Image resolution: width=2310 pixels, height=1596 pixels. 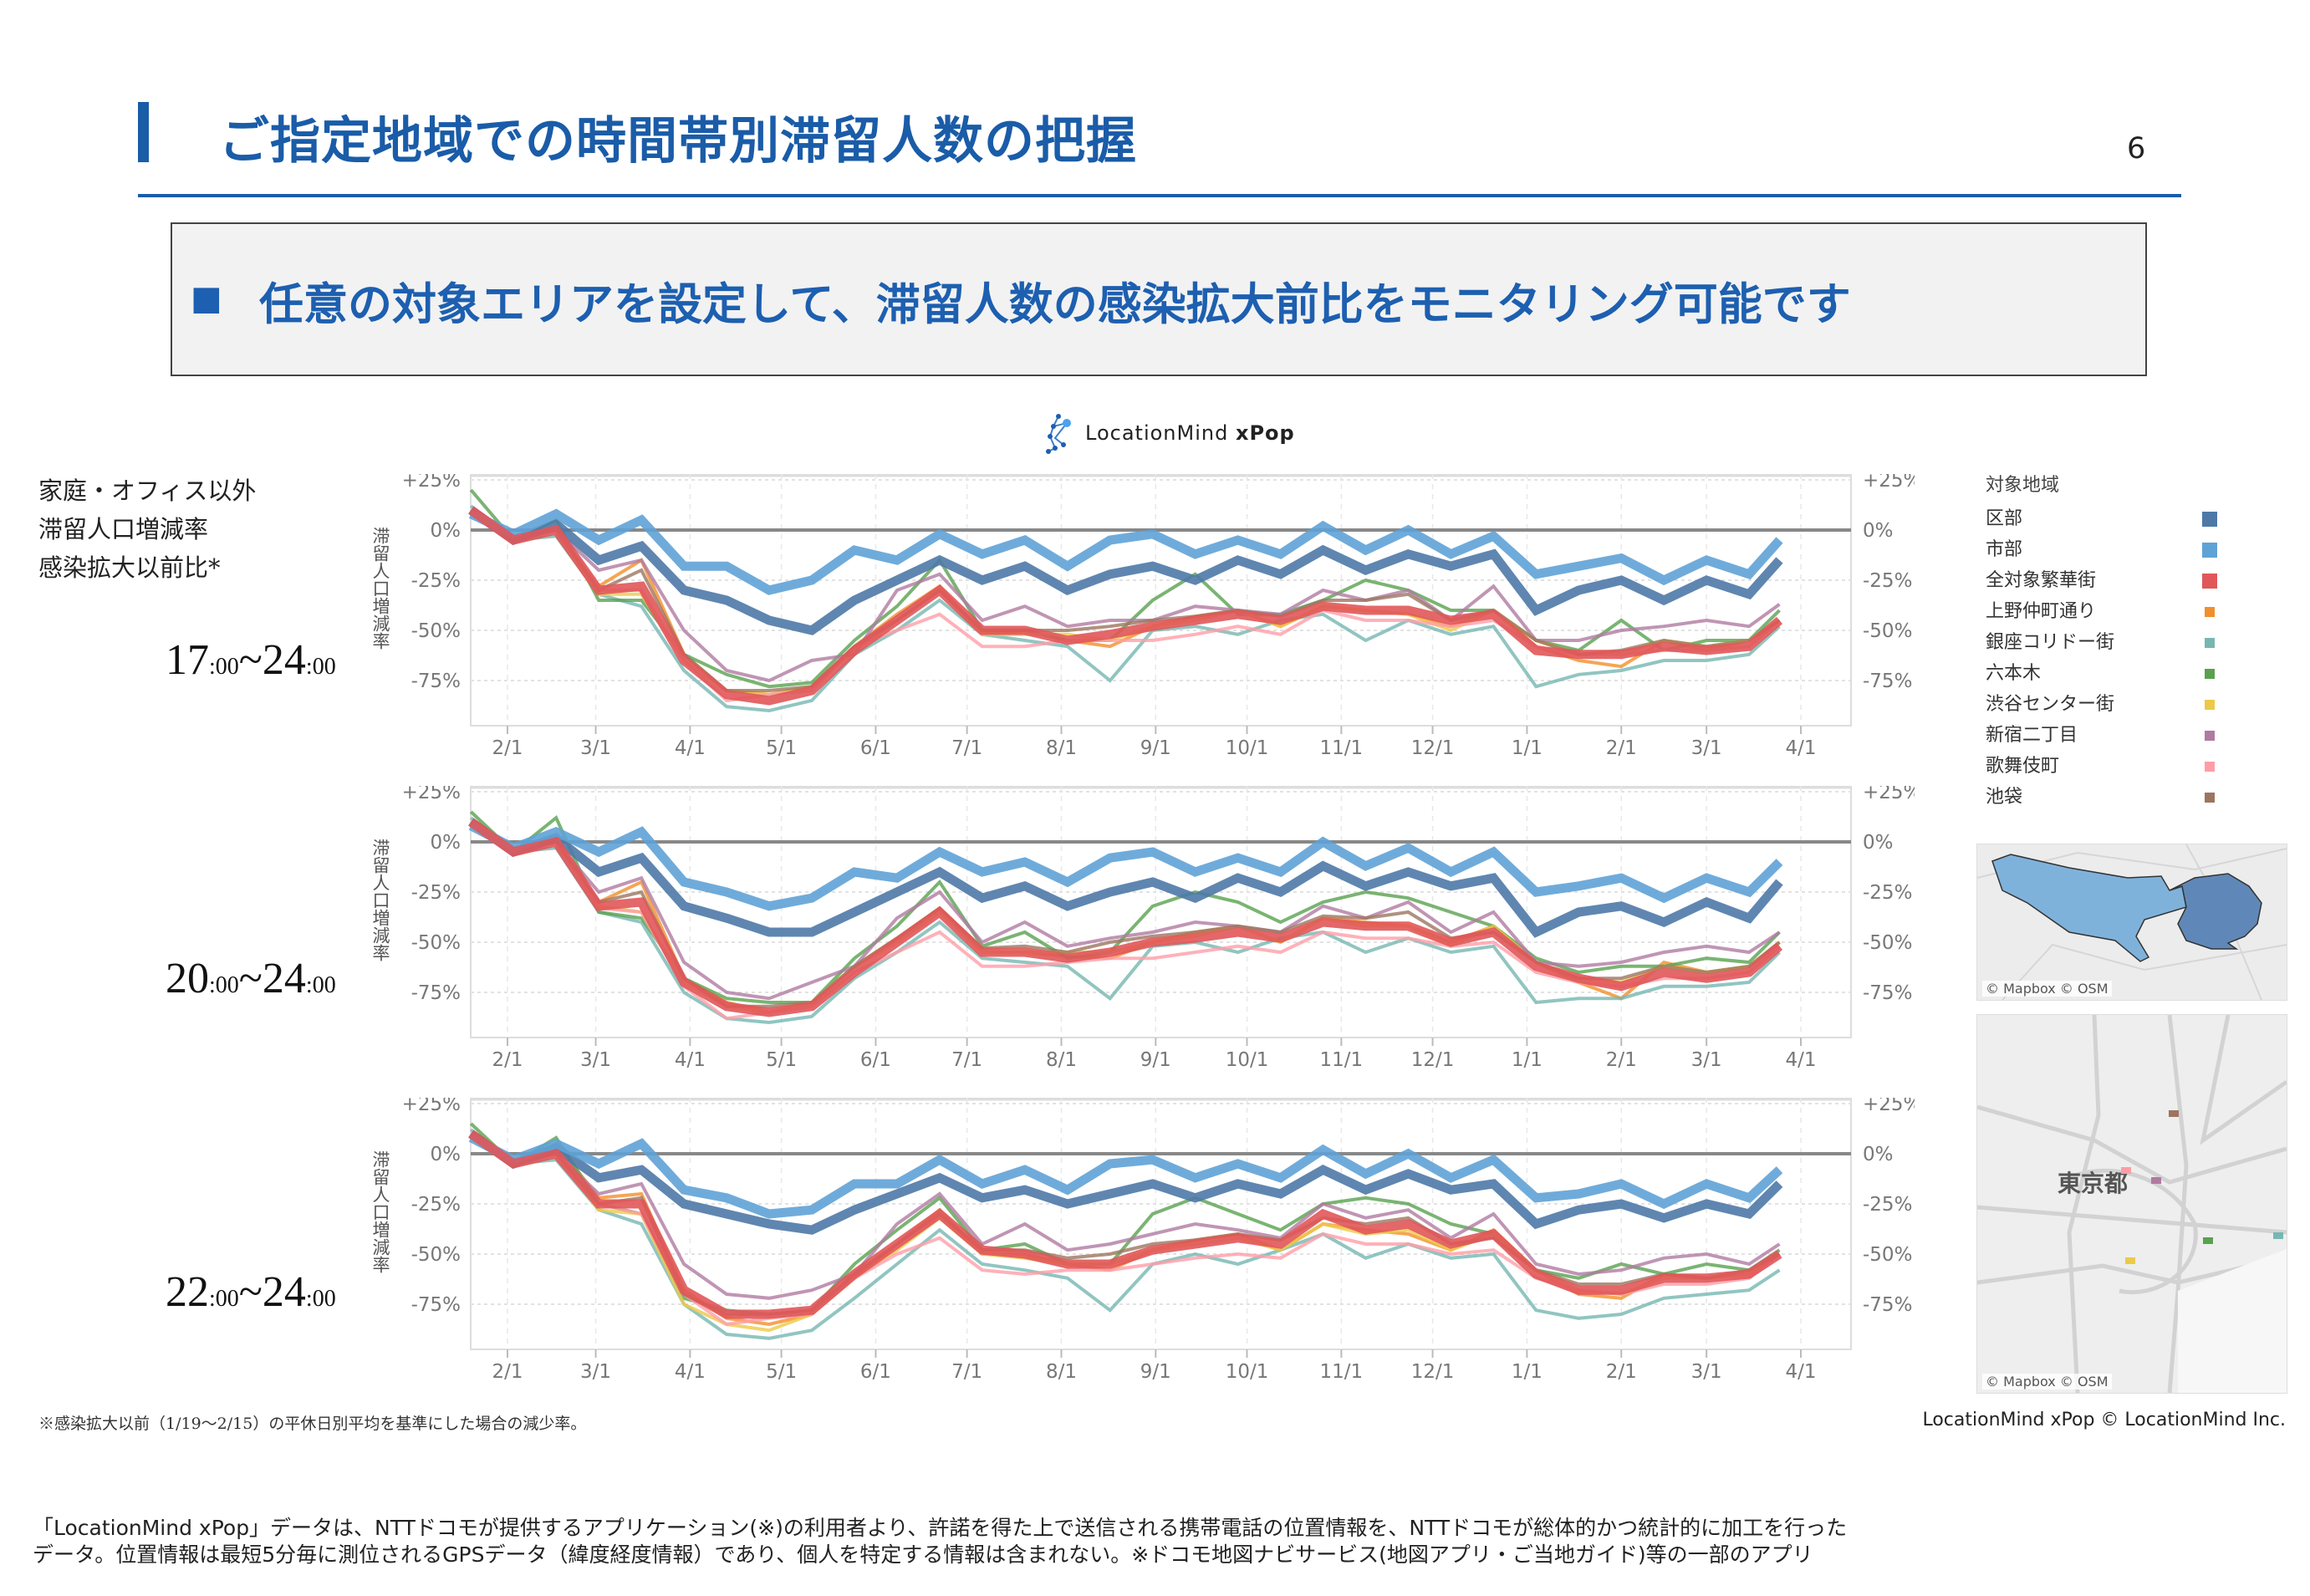 What do you see at coordinates (2132, 922) in the screenshot?
I see `region-map-shapes` at bounding box center [2132, 922].